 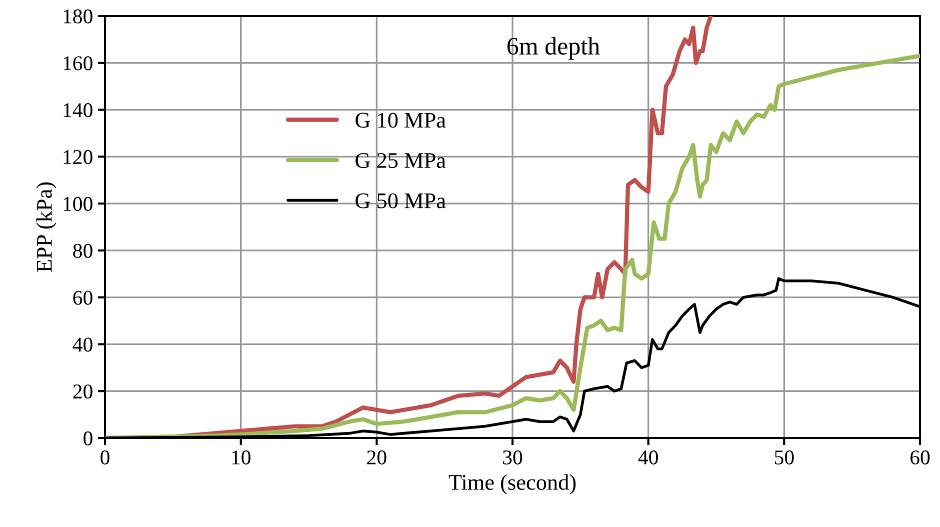 I want to click on x-tick-label: 20, so click(x=376, y=457).